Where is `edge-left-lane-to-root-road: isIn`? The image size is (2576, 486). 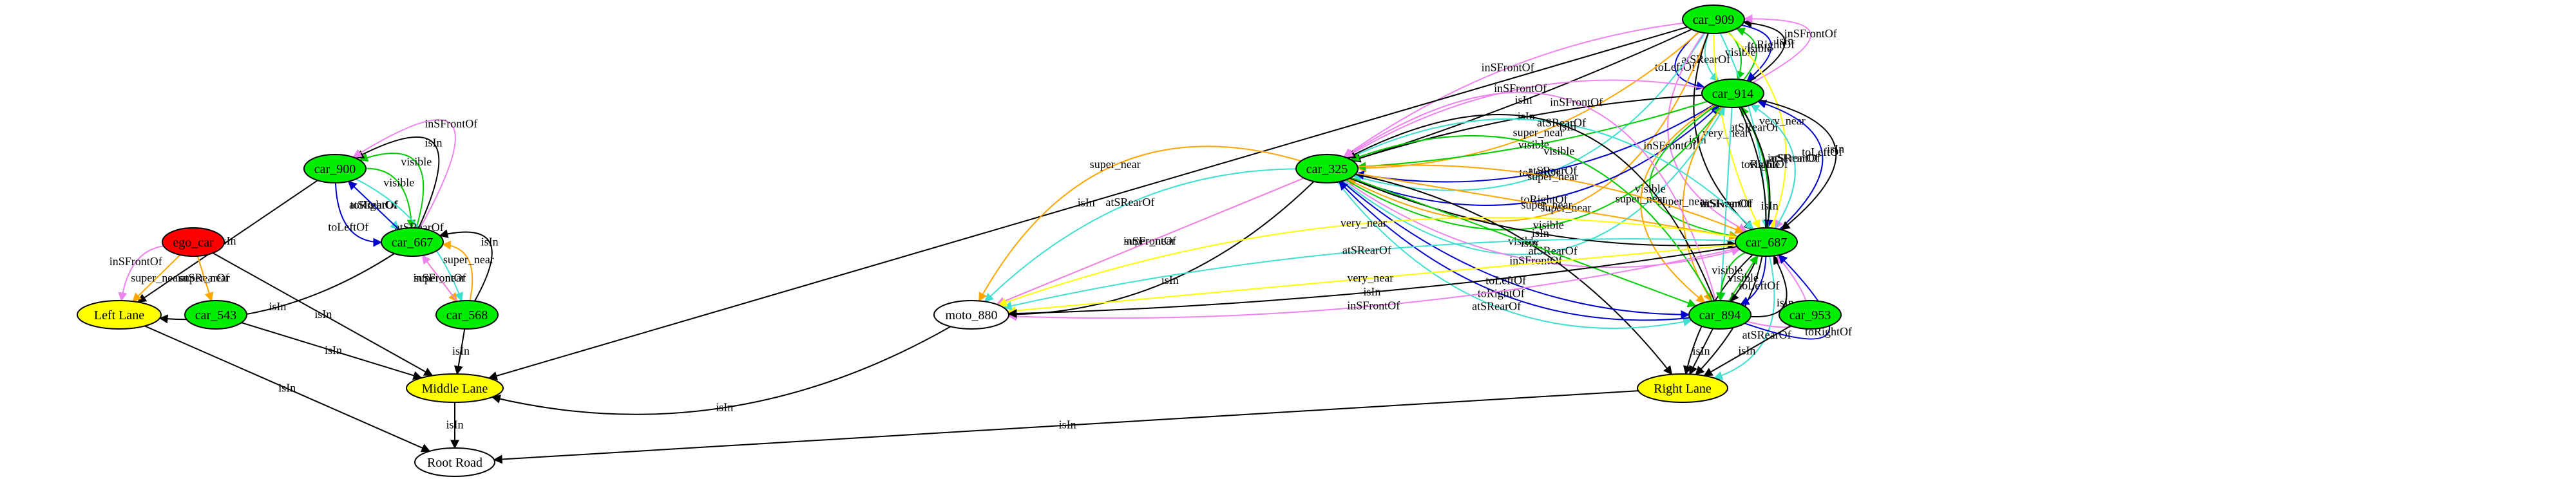 edge-left-lane-to-root-road: isIn is located at coordinates (287, 389).